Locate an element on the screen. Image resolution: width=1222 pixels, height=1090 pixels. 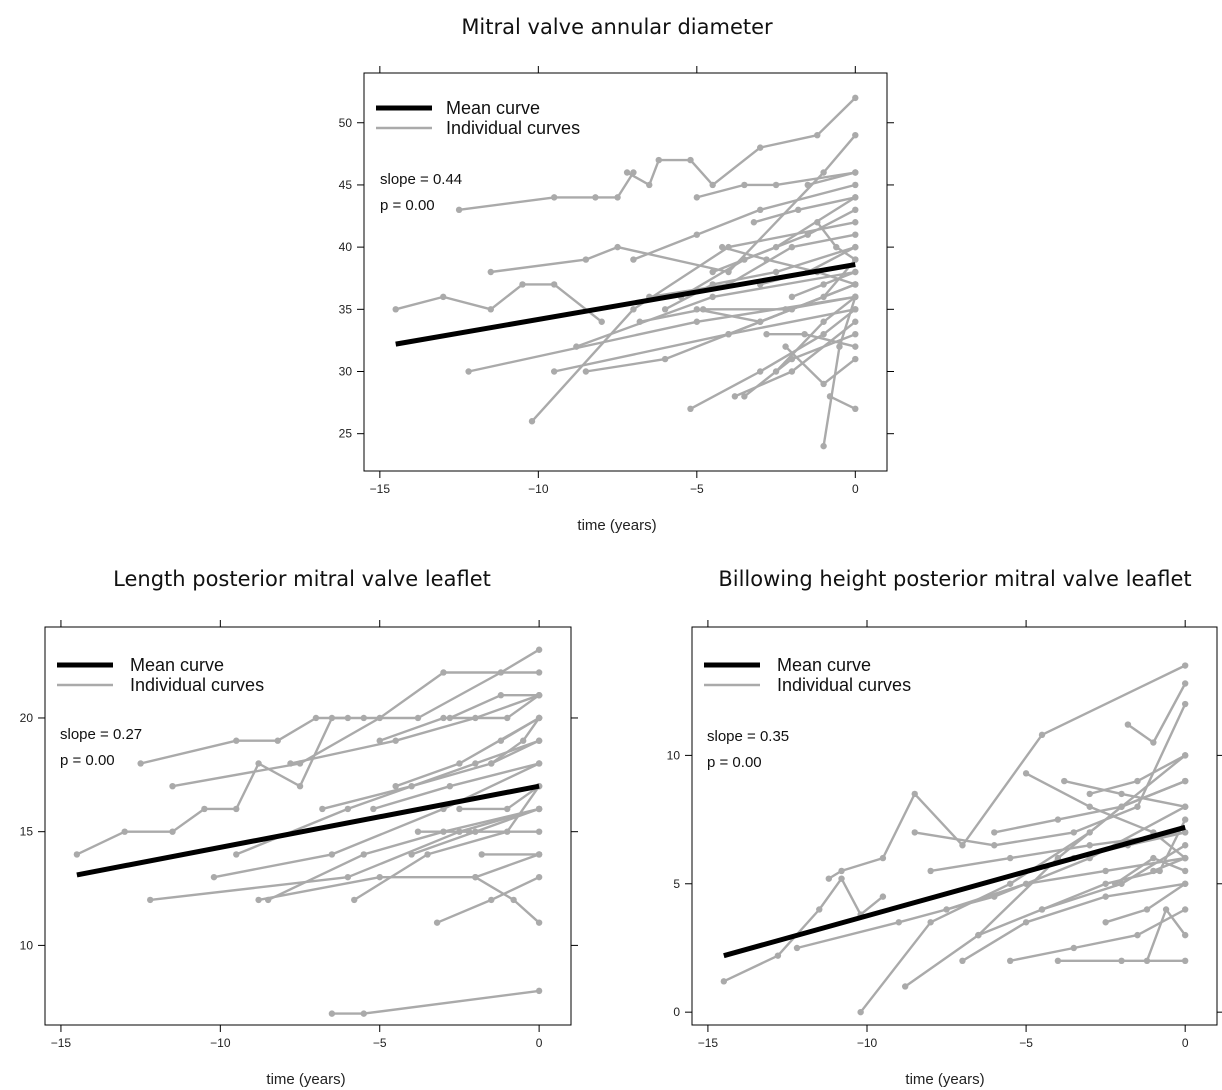
slope-annotation: slope = 0.44 is located at coordinates (421, 179).